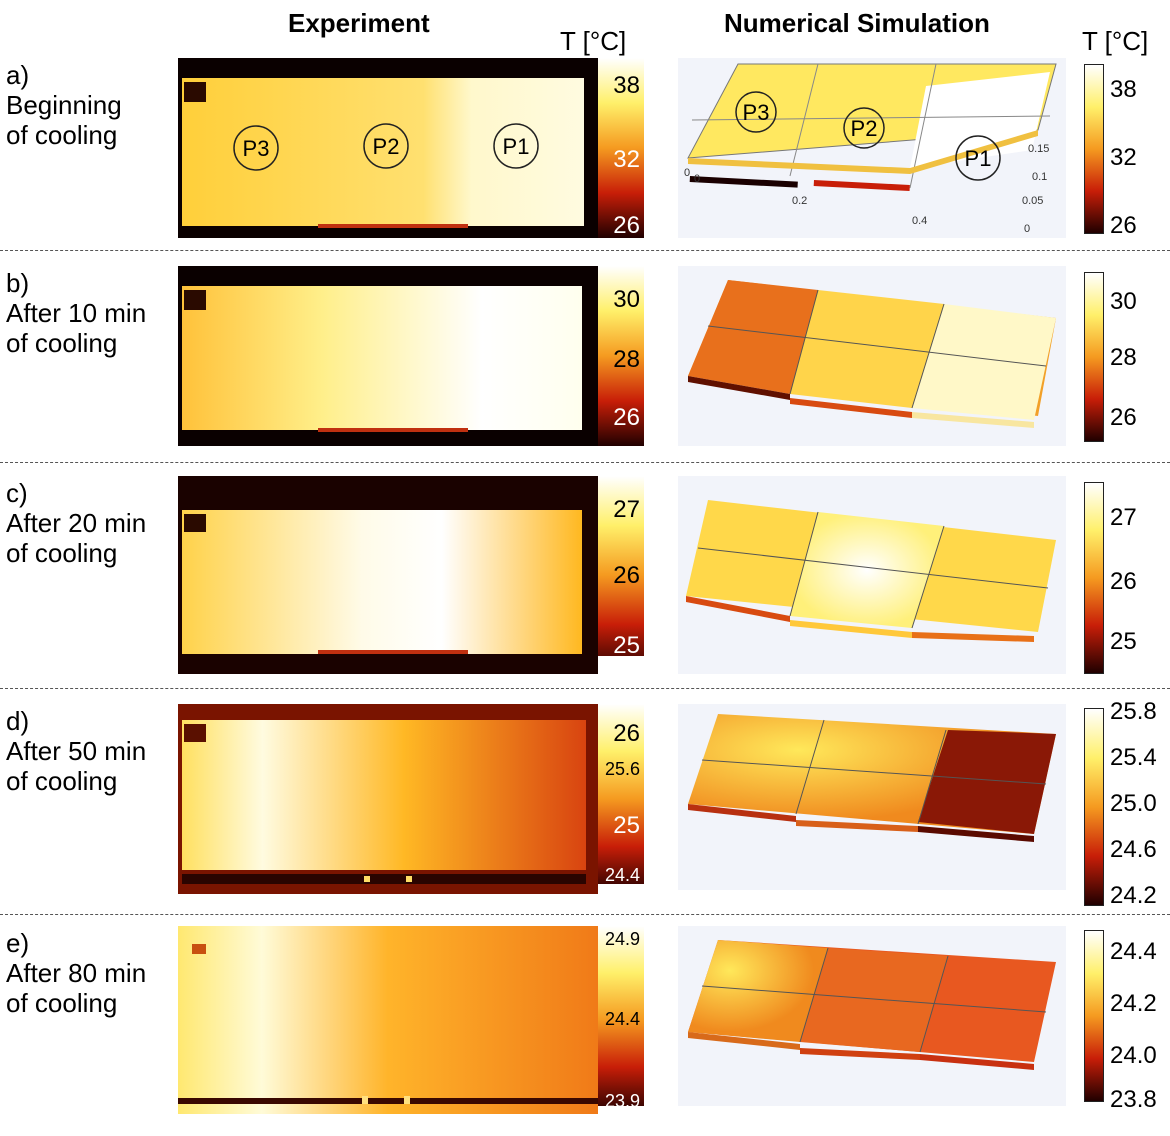 This screenshot has height=1136, width=1170. Describe the element at coordinates (359, 23) in the screenshot. I see `experiment-column-title: Experiment` at that location.